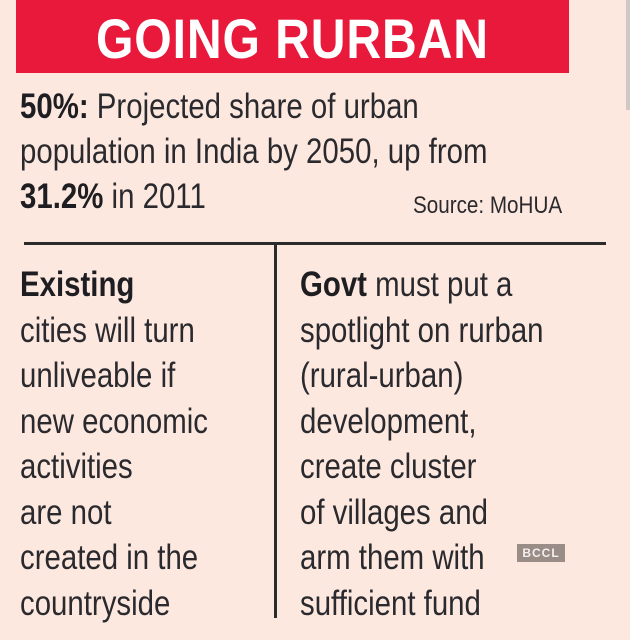  I want to click on left-line: cities will turn, so click(107, 330).